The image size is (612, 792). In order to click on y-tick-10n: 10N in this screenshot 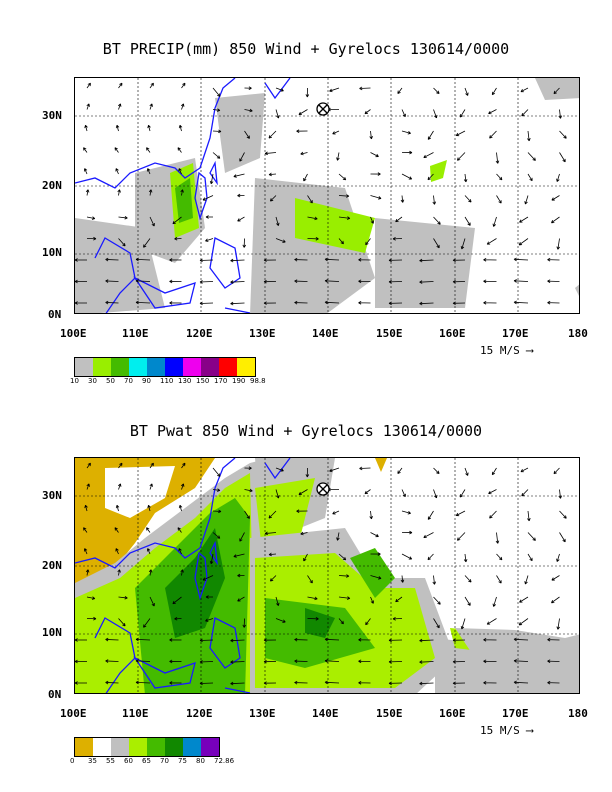, I will do `click(52, 632)`.